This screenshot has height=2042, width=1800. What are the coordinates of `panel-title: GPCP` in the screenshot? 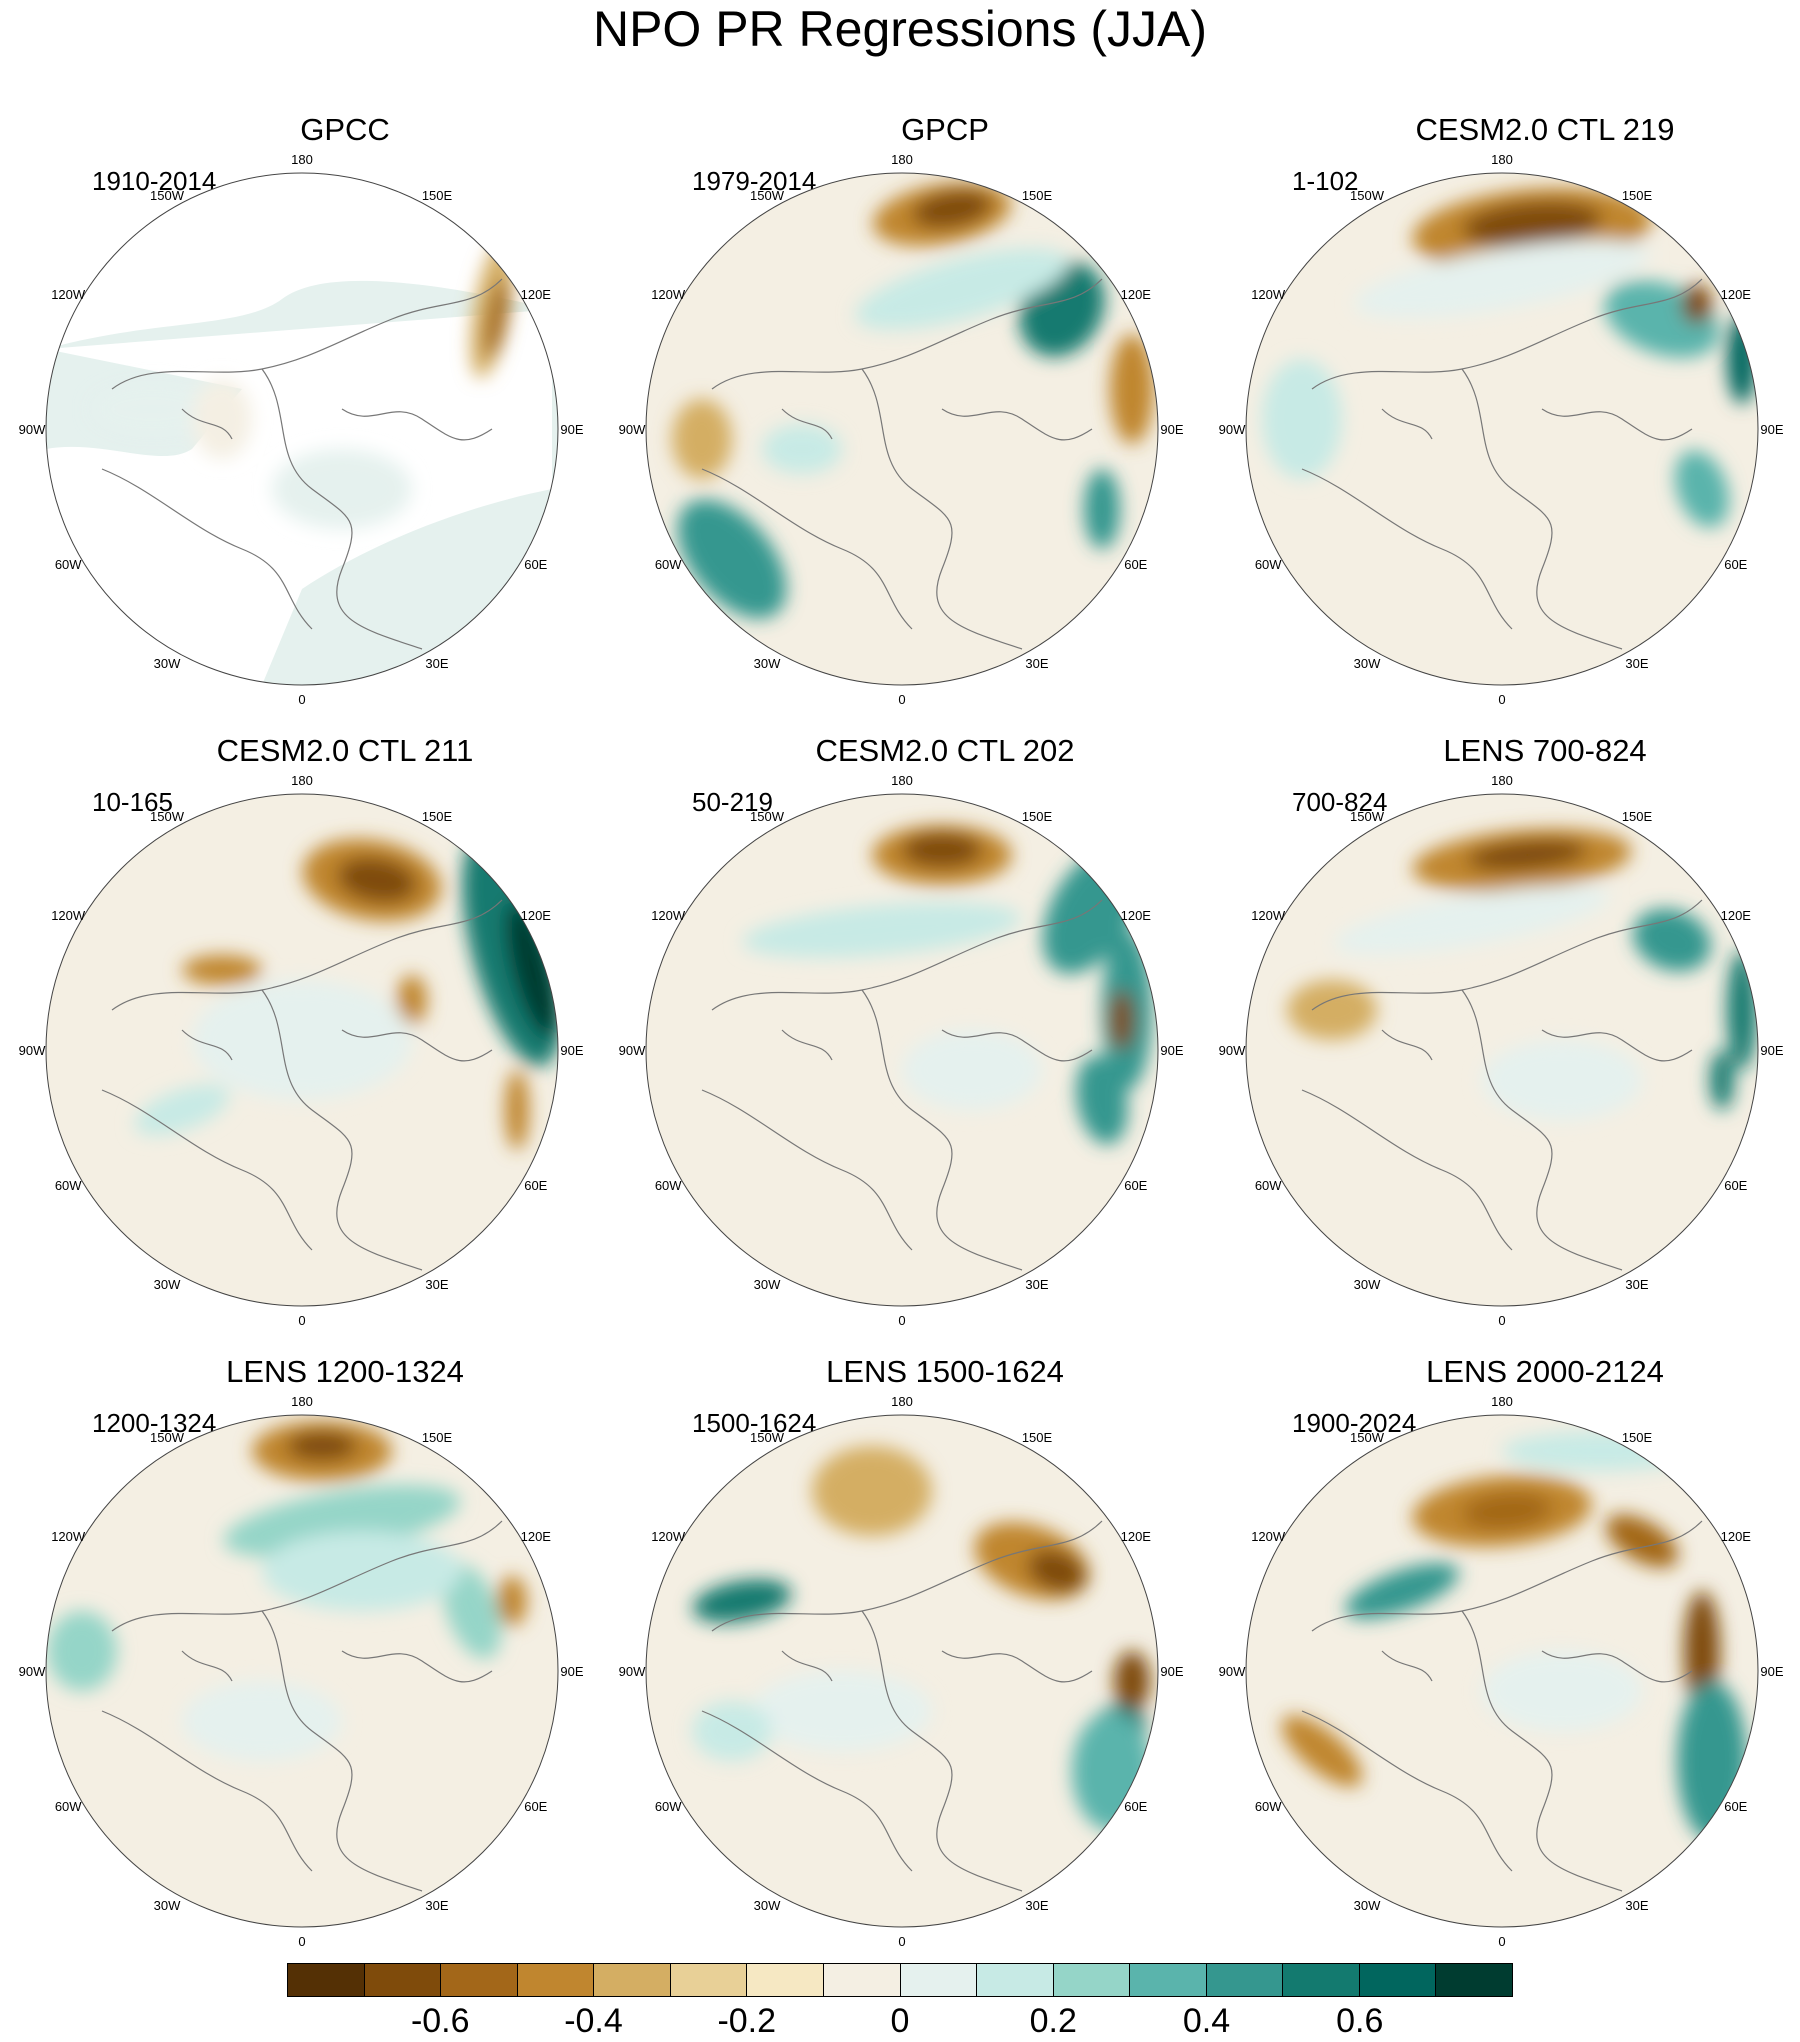 It's located at (945, 129).